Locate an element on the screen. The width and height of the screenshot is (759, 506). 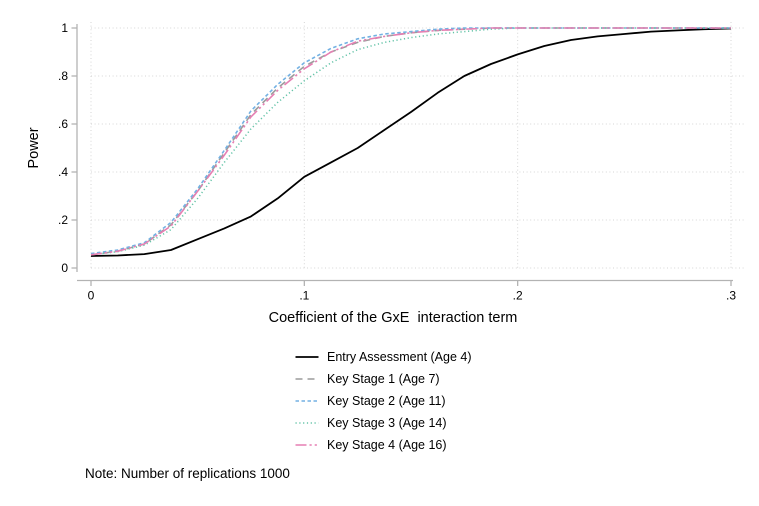
legend-label: Key Stage 3 (Age 14) is located at coordinates (387, 423).